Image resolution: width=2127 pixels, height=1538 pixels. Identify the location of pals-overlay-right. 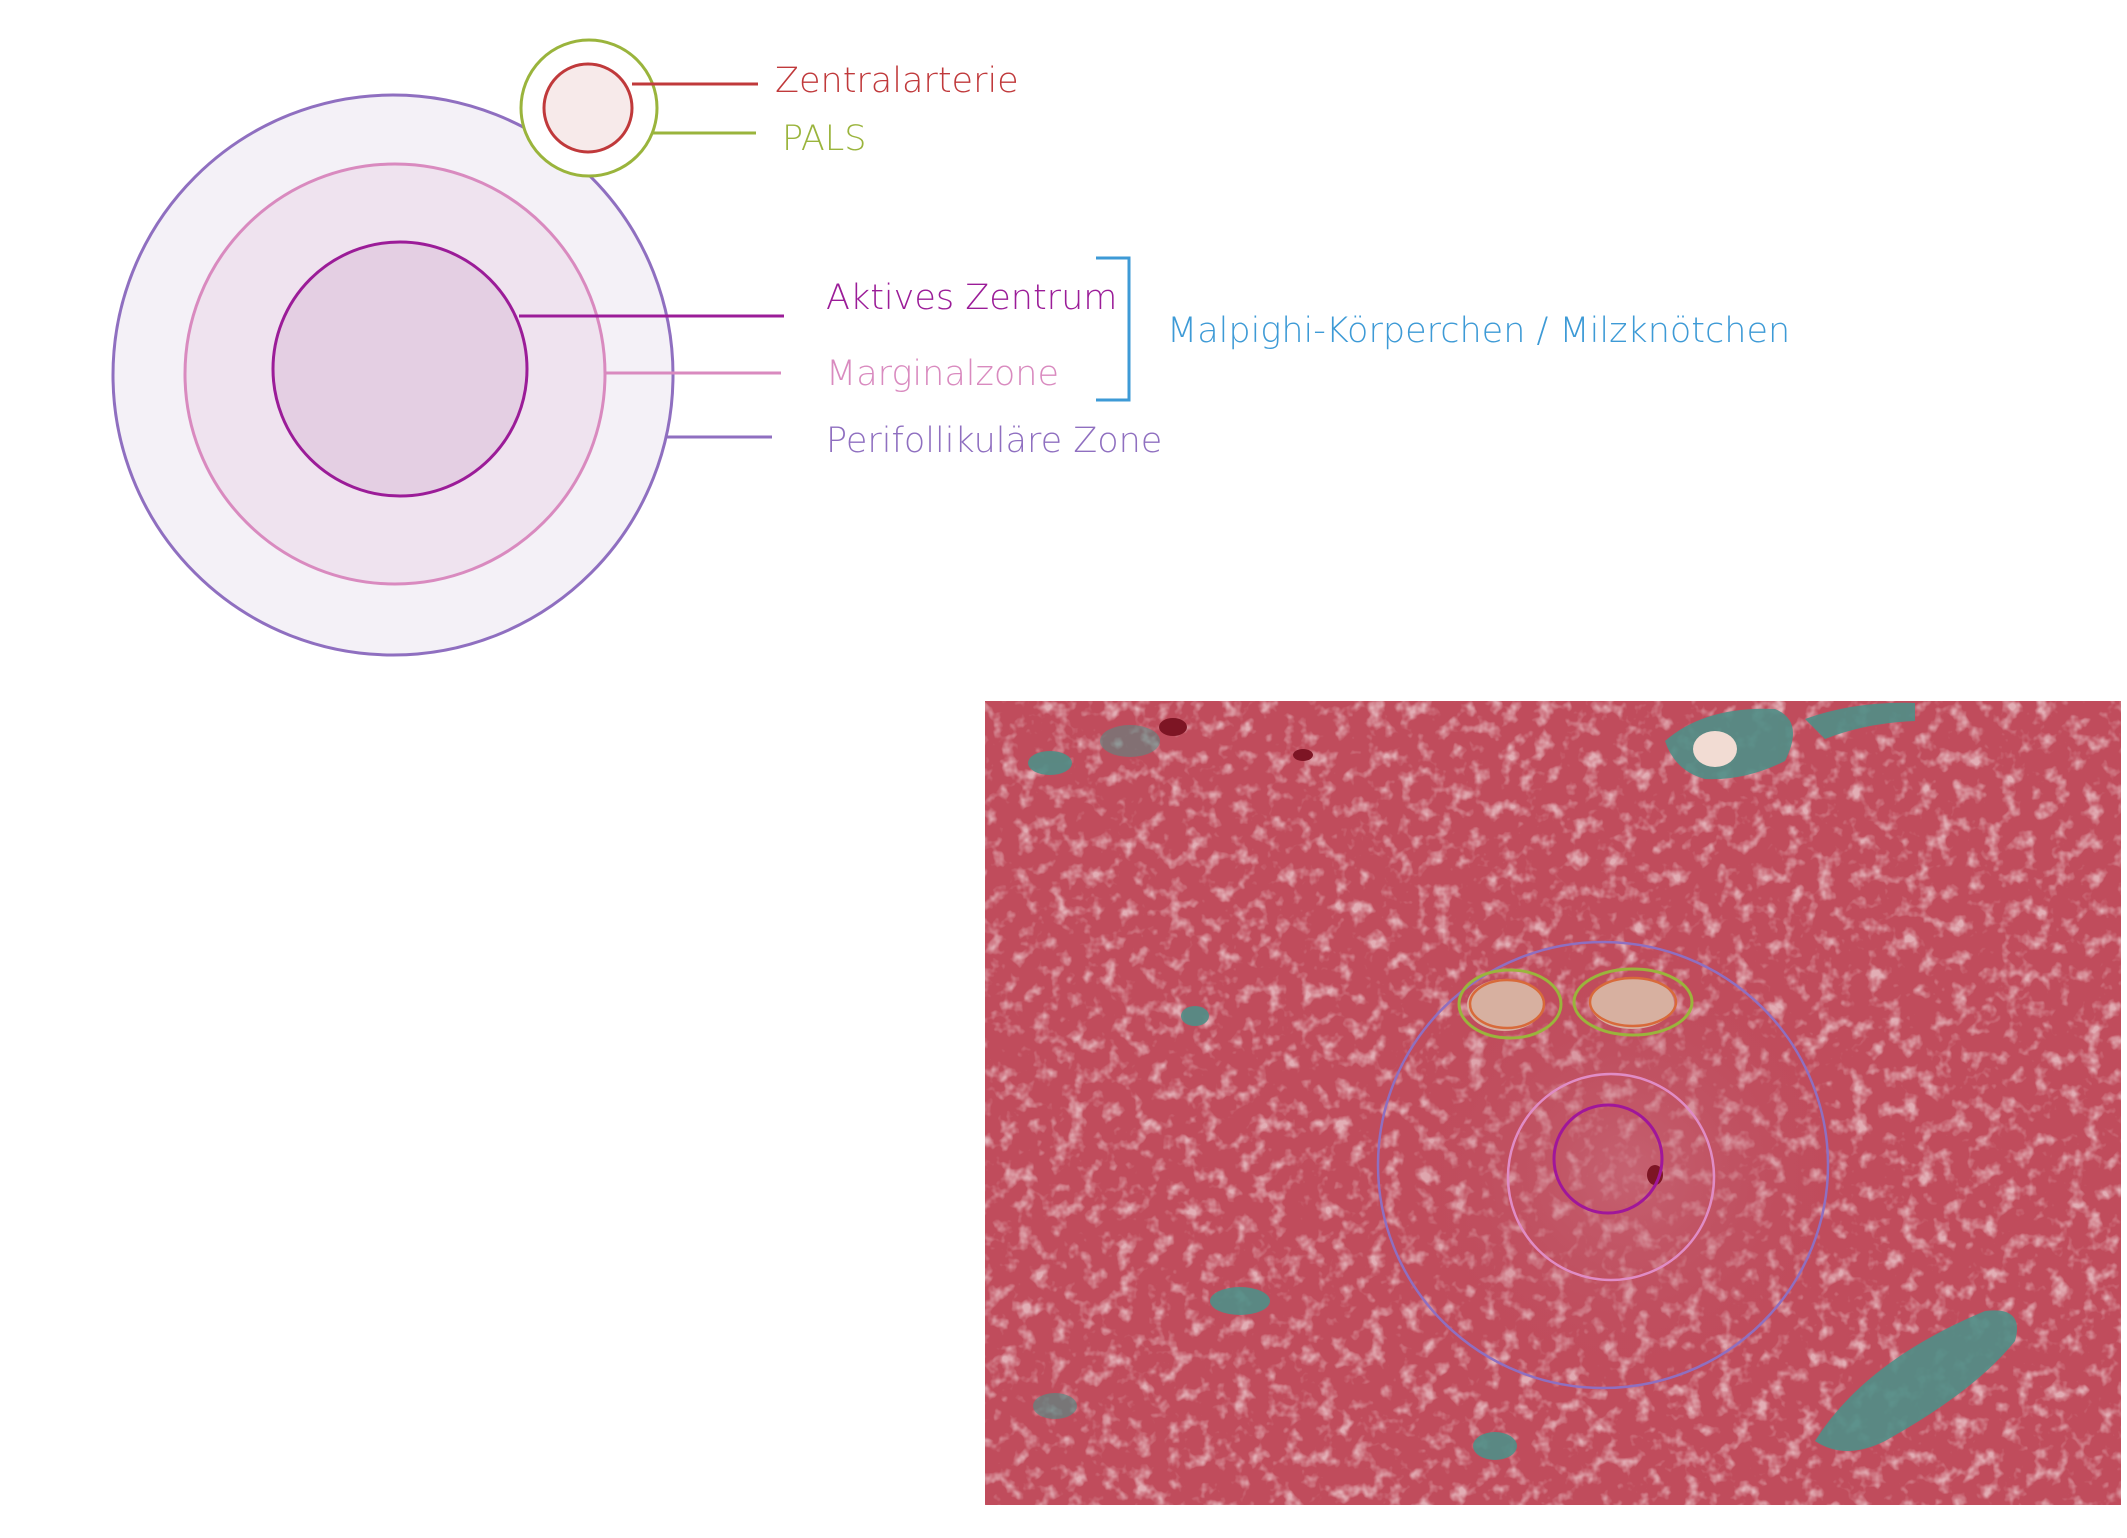
(1633, 1002).